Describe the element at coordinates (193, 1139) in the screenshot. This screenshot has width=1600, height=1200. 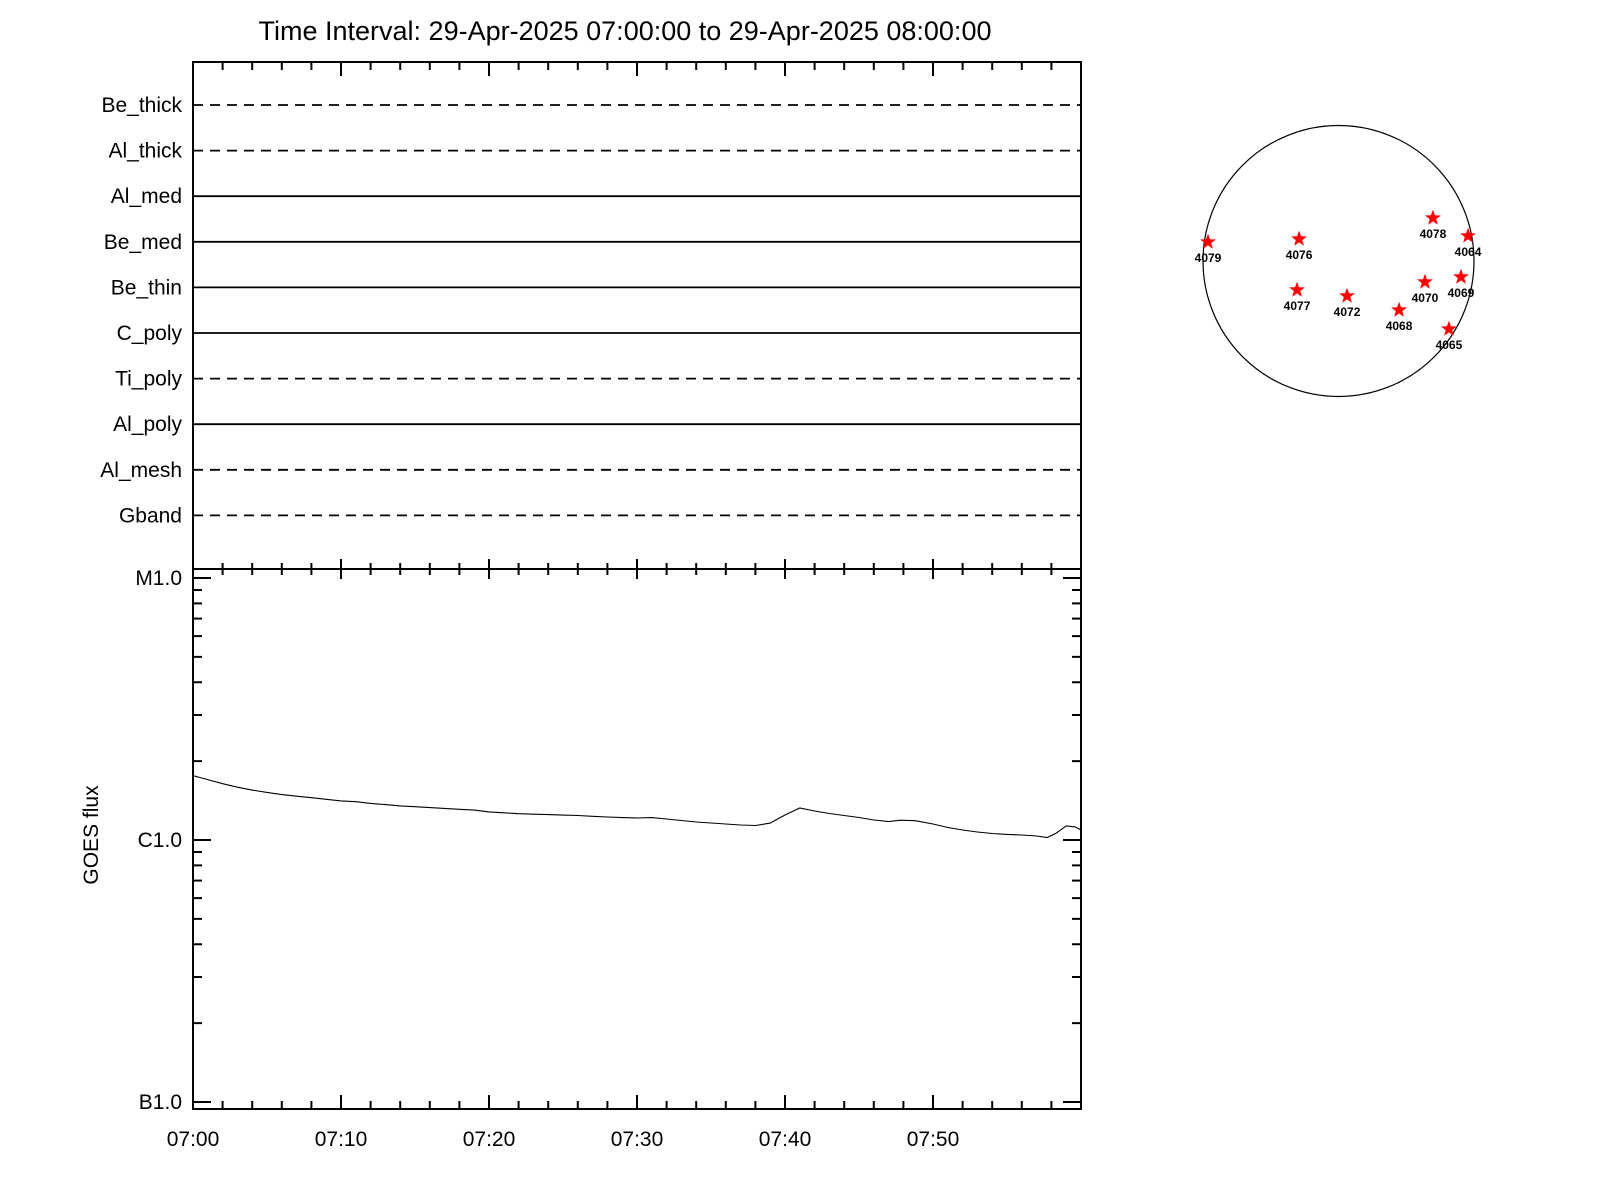
I see `xtick-label-07:00: 07:00` at that location.